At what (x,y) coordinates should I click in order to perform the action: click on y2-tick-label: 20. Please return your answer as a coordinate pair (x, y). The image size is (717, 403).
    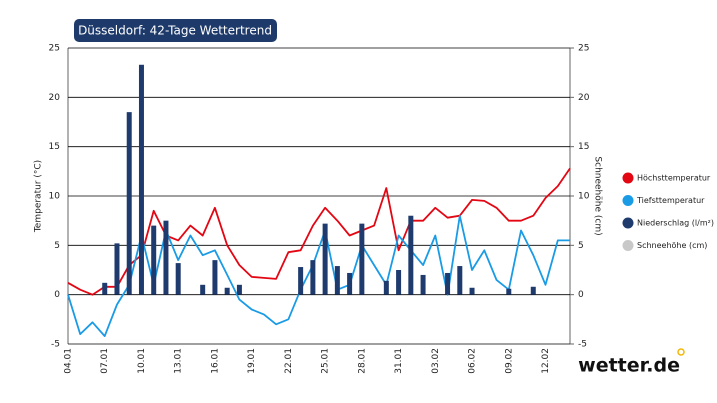
    Looking at the image, I should click on (584, 98).